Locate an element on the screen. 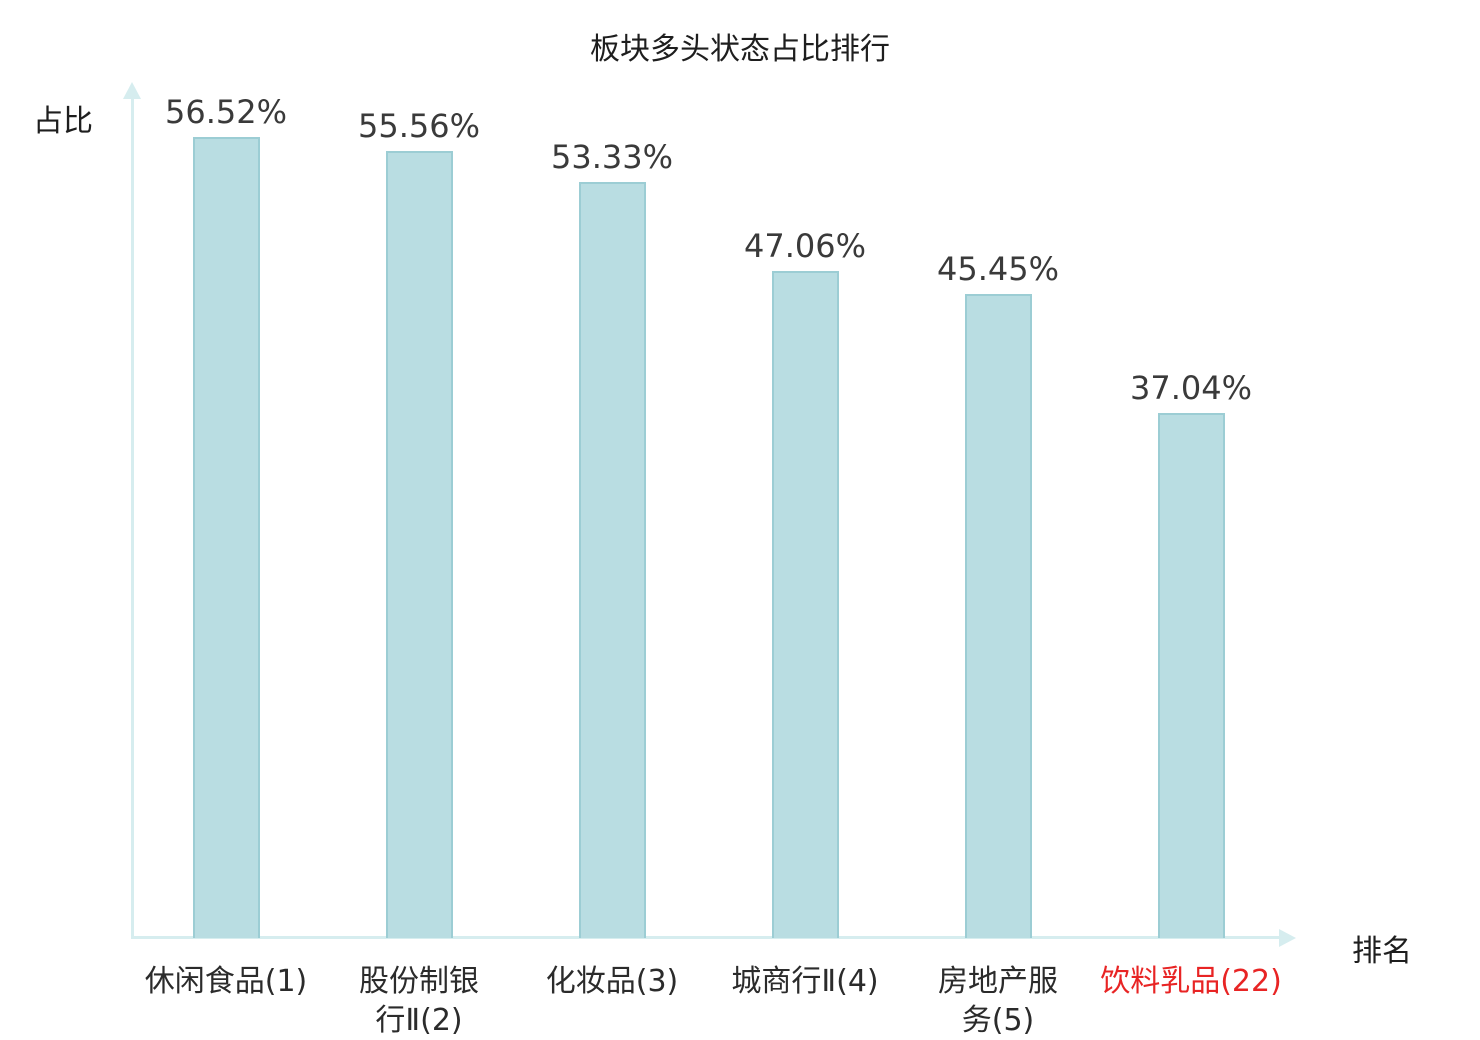 The image size is (1480, 1040). bar-value-label: 56.52% is located at coordinates (225, 112).